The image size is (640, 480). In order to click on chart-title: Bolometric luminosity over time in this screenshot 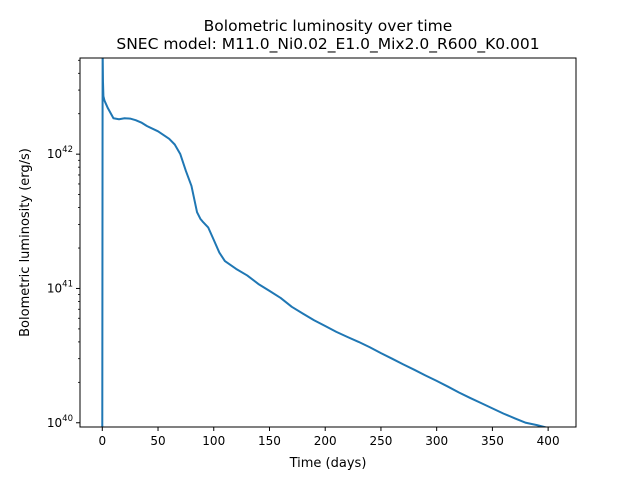, I will do `click(328, 26)`.